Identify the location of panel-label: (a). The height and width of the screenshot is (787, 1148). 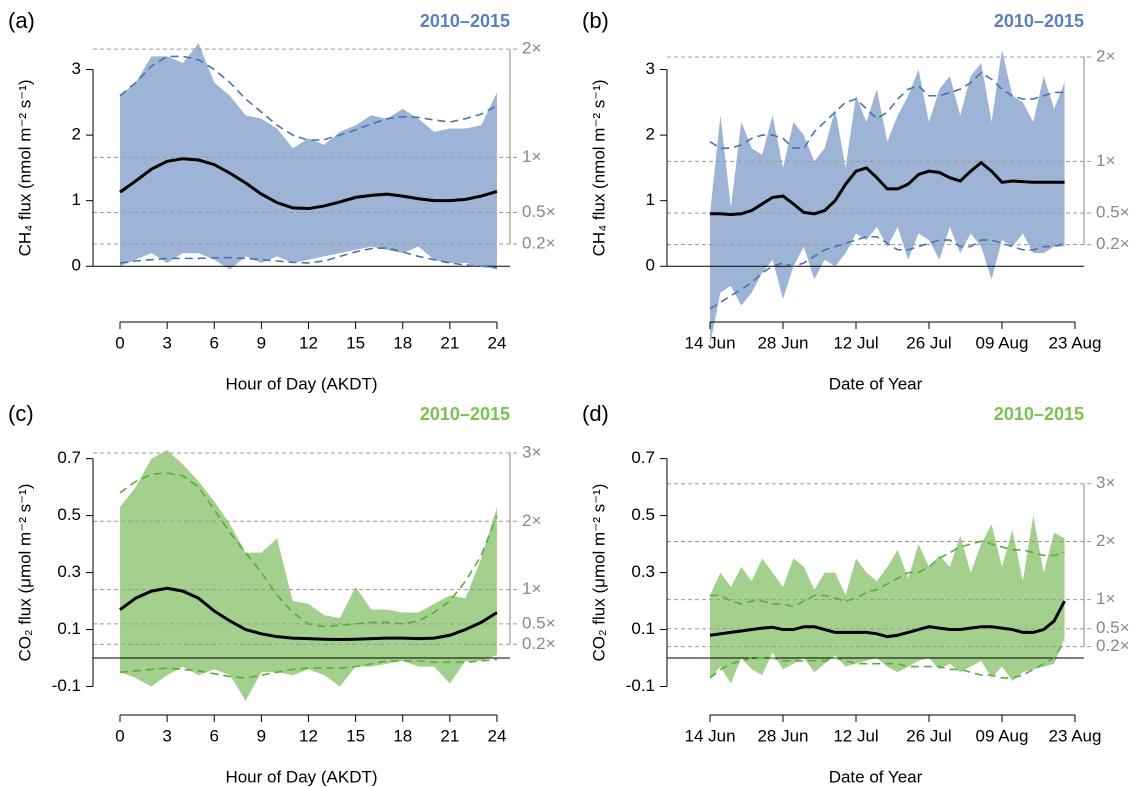
(21, 20).